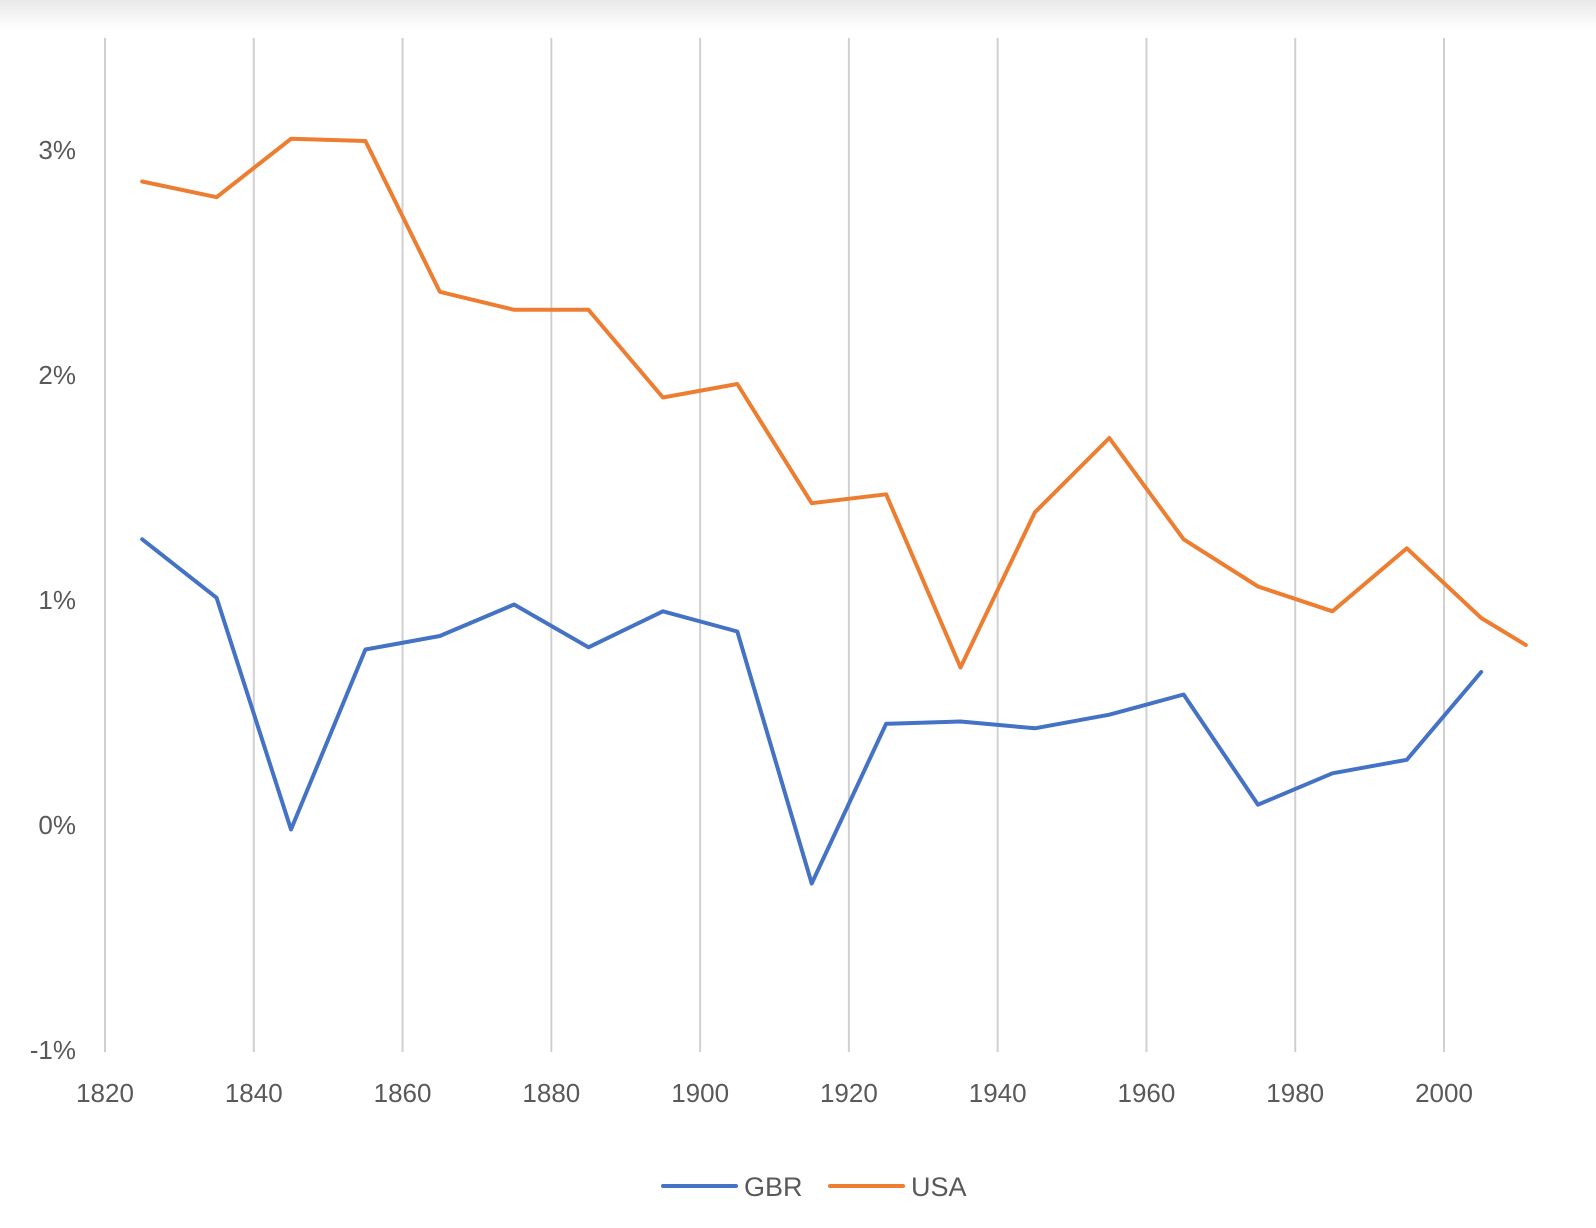  Describe the element at coordinates (57, 375) in the screenshot. I see `y-tick-label: 2%` at that location.